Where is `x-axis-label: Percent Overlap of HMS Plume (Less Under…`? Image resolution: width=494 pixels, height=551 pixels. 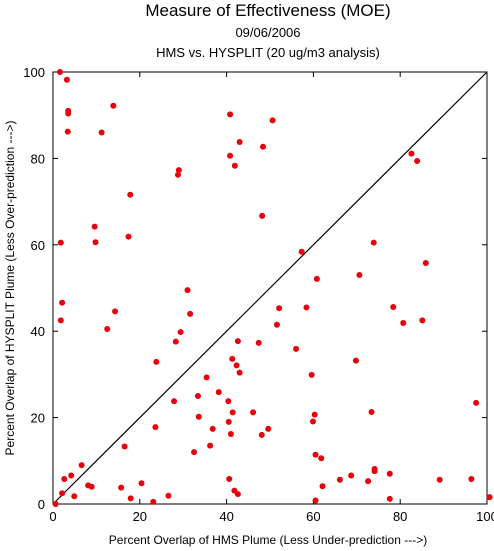
x-axis-label: Percent Overlap of HMS Plume (Less Under… is located at coordinates (268, 540).